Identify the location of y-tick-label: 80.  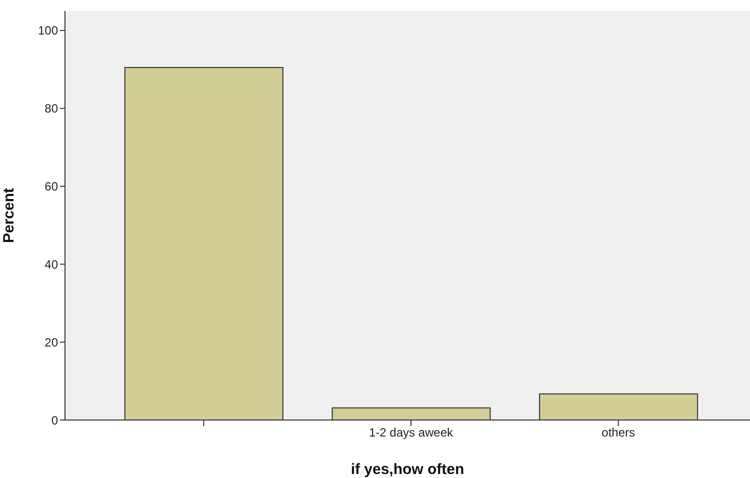
(51, 109).